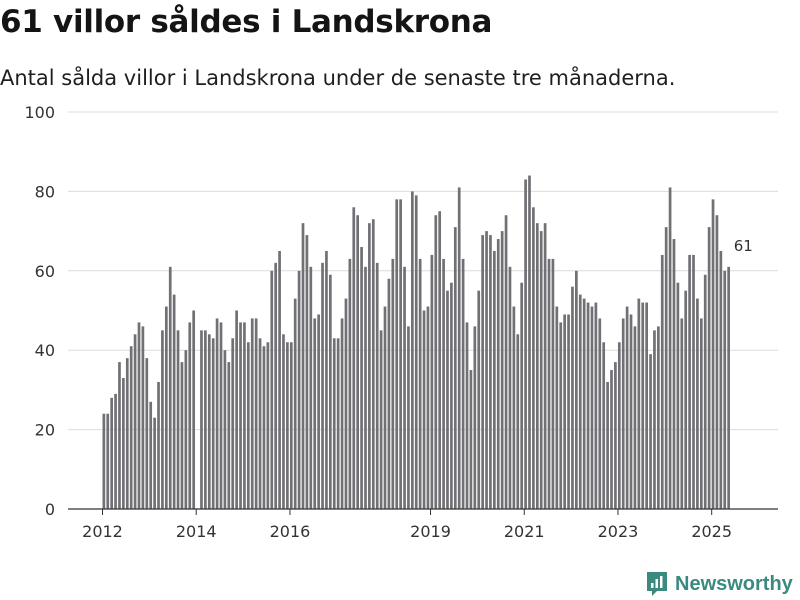 This screenshot has height=600, width=800. What do you see at coordinates (290, 531) in the screenshot?
I see `x-tick-label: 2016` at bounding box center [290, 531].